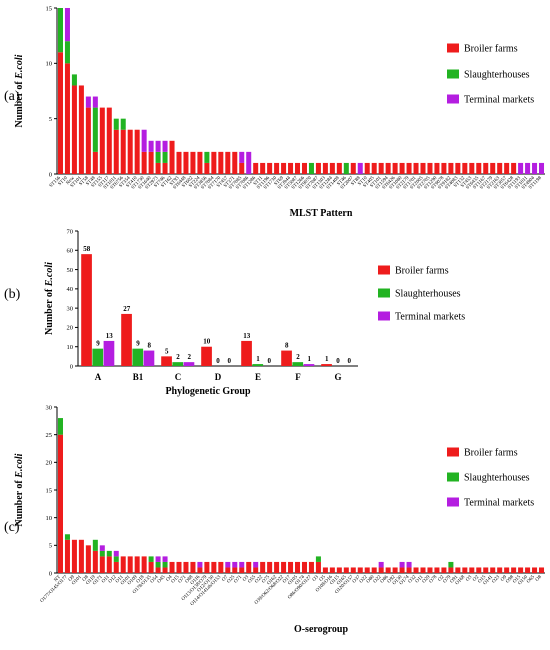  I want to click on x-axis-title: MLST Pattern, so click(321, 213).